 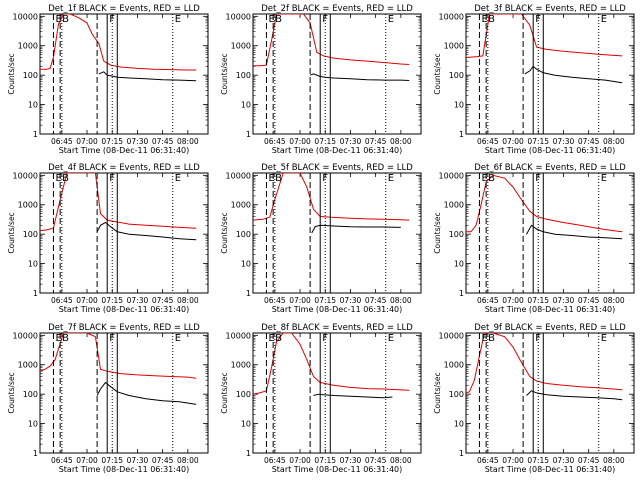 I want to click on chart-title: Det_8f BLACK = Events, RED = LLD, so click(x=337, y=328).